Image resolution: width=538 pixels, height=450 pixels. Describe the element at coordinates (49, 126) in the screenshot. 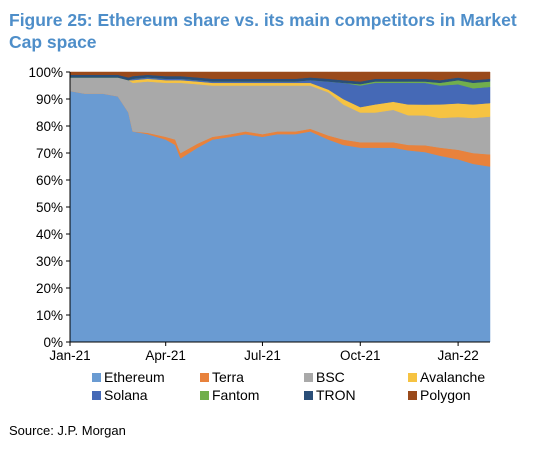

I see `y-tick-label: 80%` at that location.